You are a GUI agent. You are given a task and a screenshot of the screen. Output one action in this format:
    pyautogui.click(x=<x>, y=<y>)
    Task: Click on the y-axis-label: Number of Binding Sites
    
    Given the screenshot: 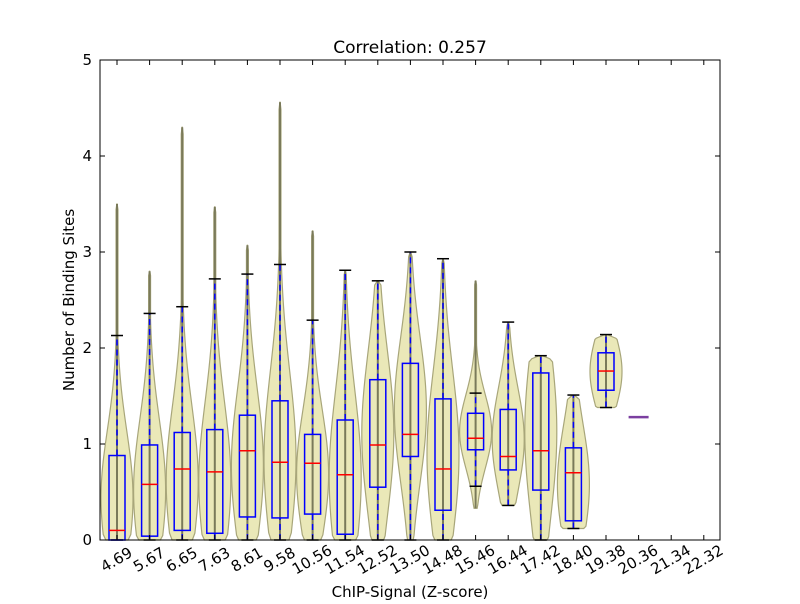 What is the action you would take?
    pyautogui.click(x=69, y=300)
    